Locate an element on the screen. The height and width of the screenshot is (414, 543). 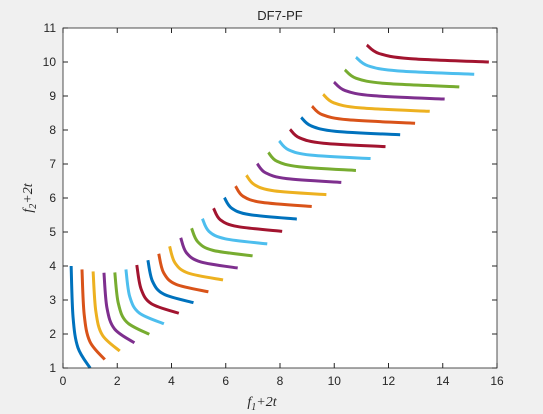
y-label-part: f is located at coordinates (28, 210).